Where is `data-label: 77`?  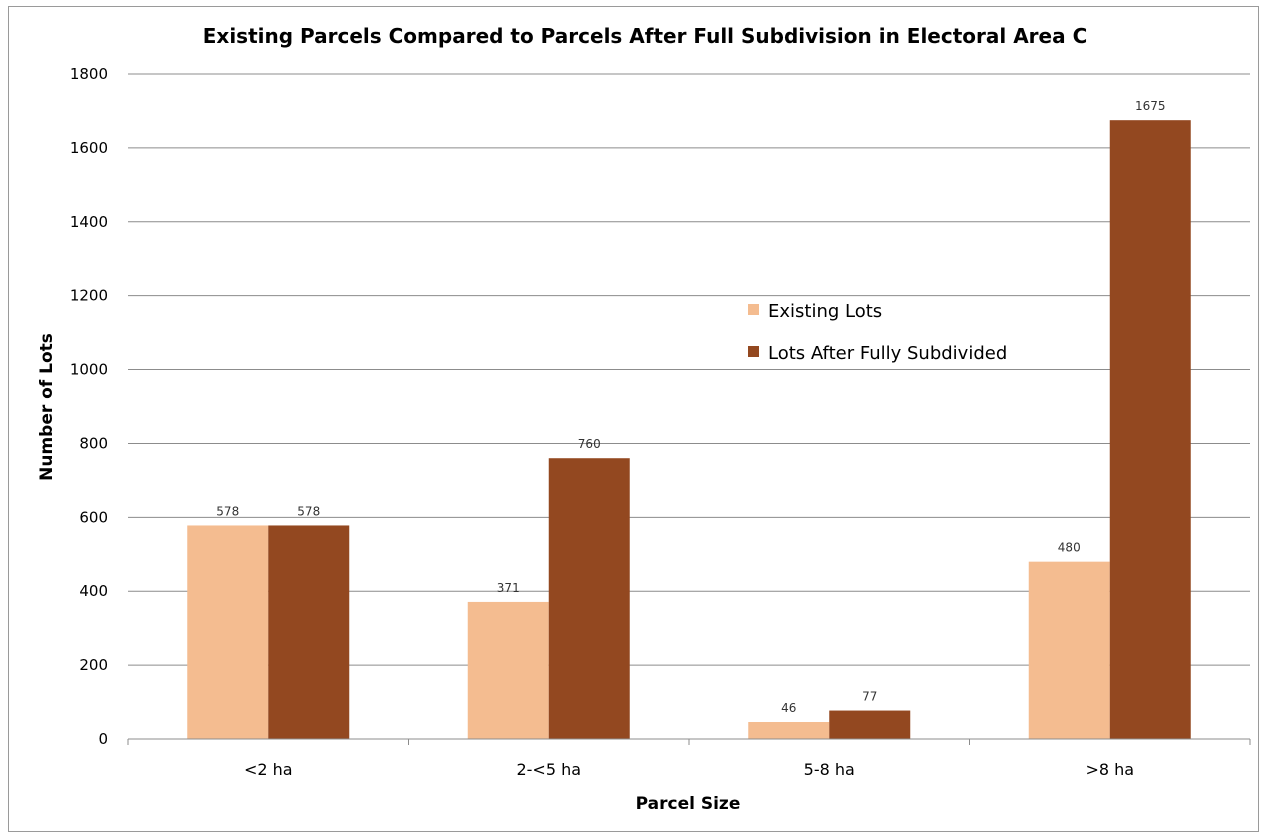 data-label: 77 is located at coordinates (869, 697).